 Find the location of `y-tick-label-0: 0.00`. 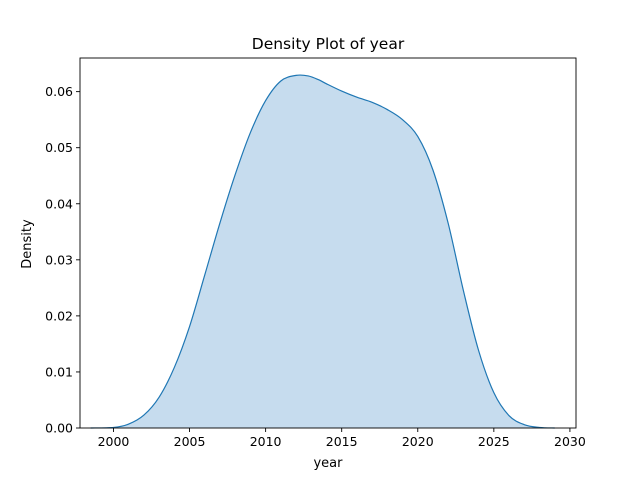

y-tick-label-0: 0.00 is located at coordinates (59, 428).